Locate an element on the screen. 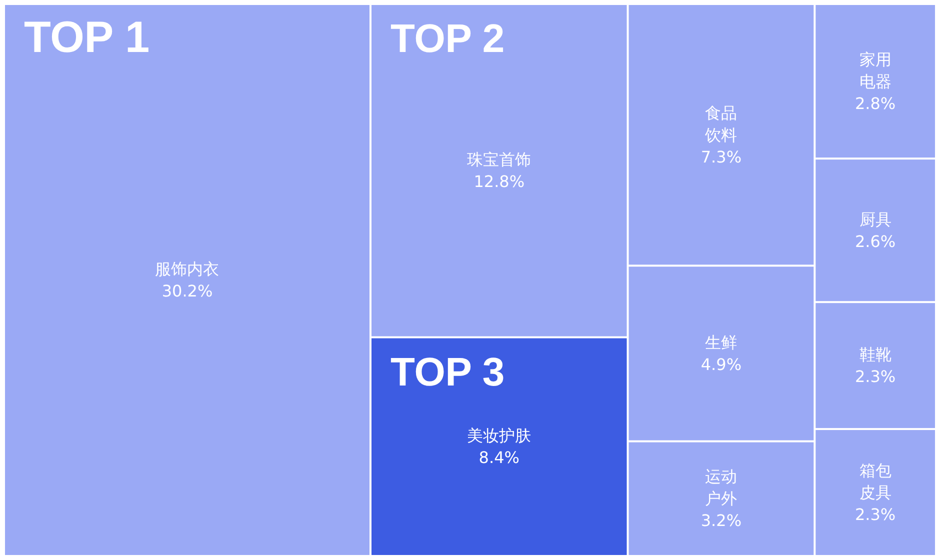 The image size is (940, 560). data-label: 30.2% is located at coordinates (187, 291).